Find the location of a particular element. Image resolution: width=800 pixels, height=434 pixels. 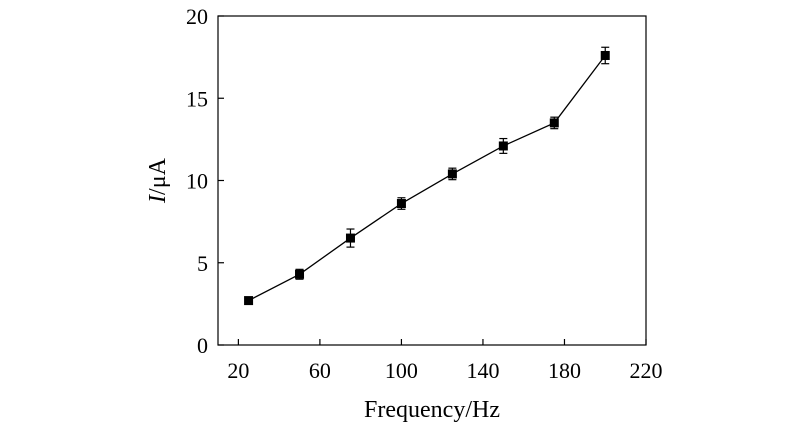

x-tick-label: 140 is located at coordinates (482, 370).